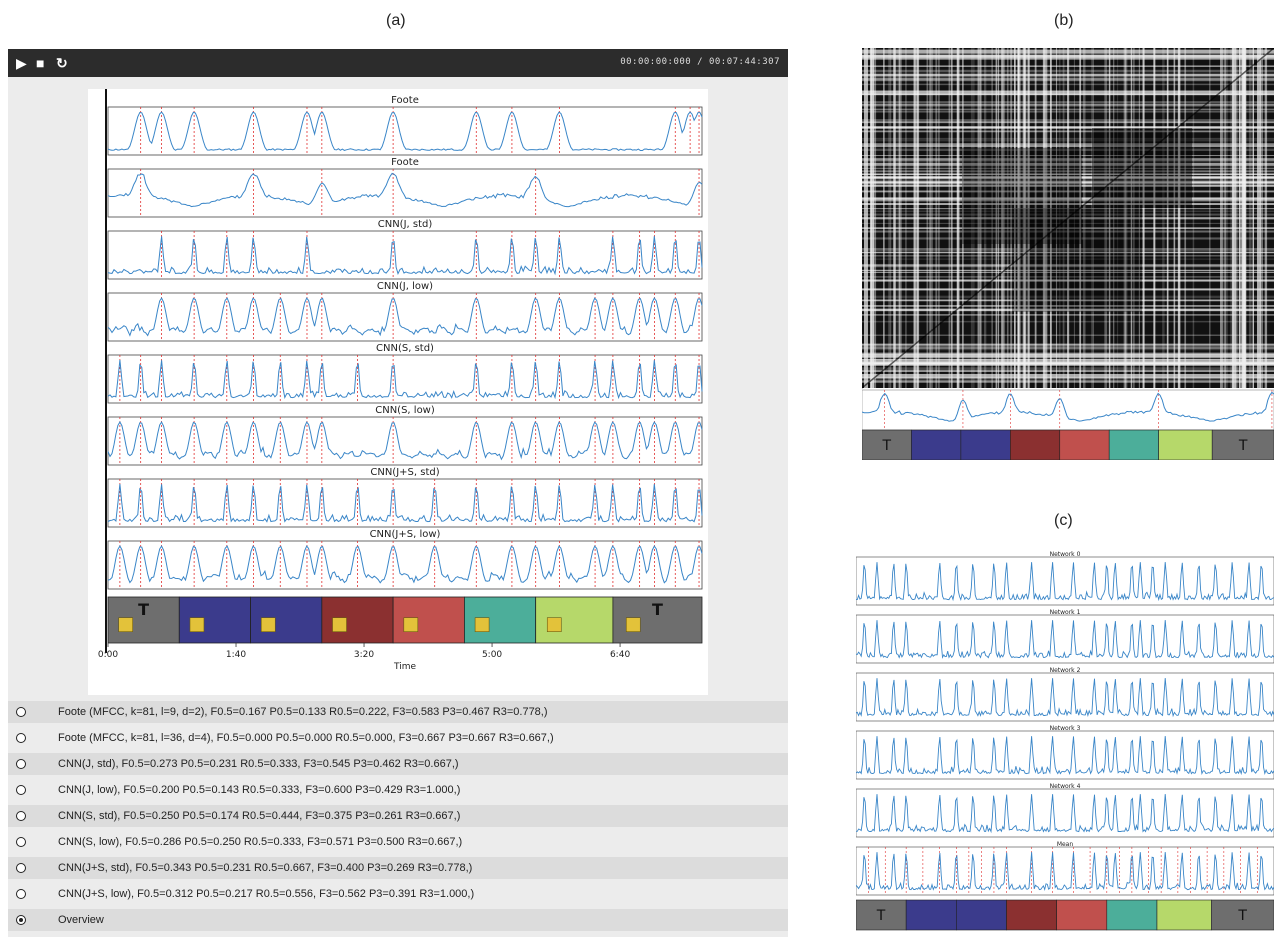 The width and height of the screenshot is (1276, 937). What do you see at coordinates (62, 63) in the screenshot?
I see `reload-icon: ↻` at bounding box center [62, 63].